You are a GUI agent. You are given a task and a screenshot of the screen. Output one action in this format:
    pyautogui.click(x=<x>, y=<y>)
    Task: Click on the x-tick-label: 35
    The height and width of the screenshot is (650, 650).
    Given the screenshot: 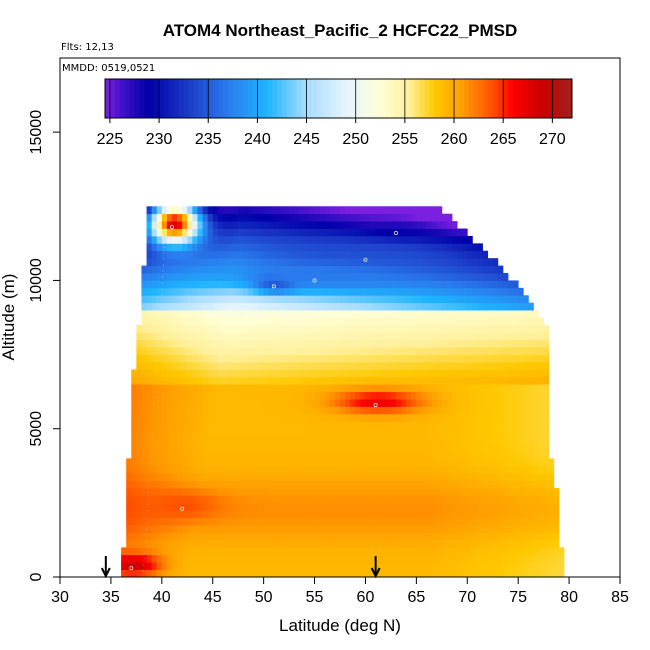 What is the action you would take?
    pyautogui.click(x=111, y=597)
    